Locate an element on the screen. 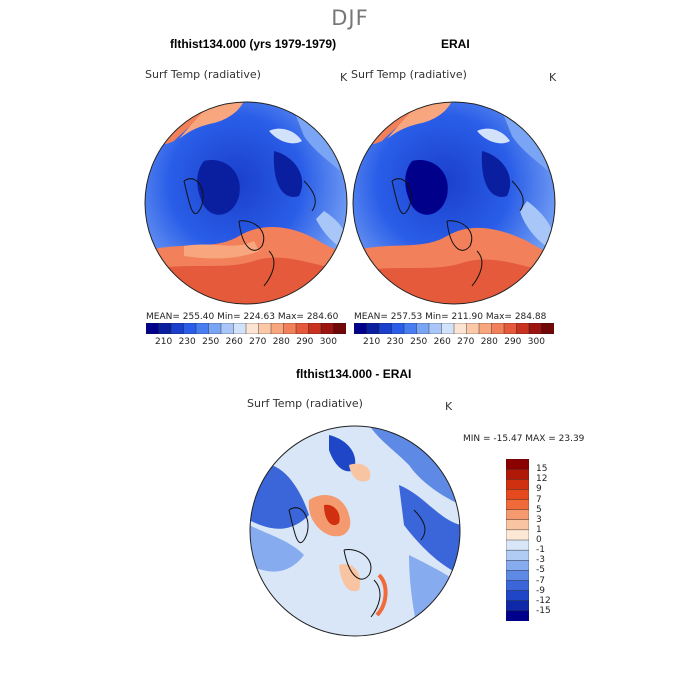 The image size is (700, 700). diff-colorbar is located at coordinates (517, 540).